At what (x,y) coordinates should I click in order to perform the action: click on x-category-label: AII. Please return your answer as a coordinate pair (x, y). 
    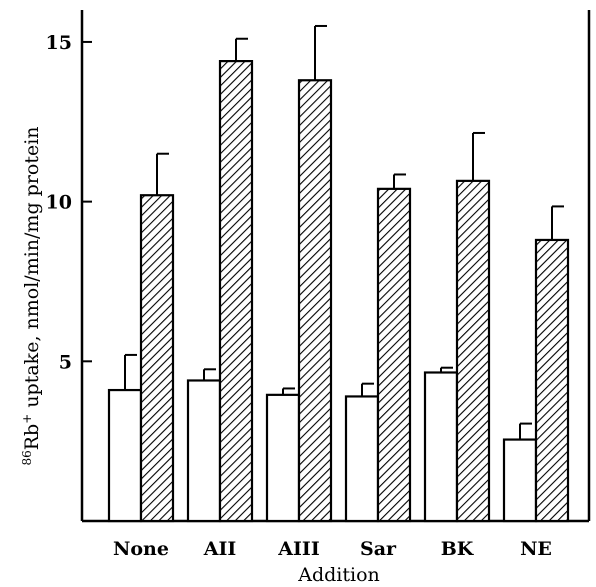
    Looking at the image, I should click on (220, 549).